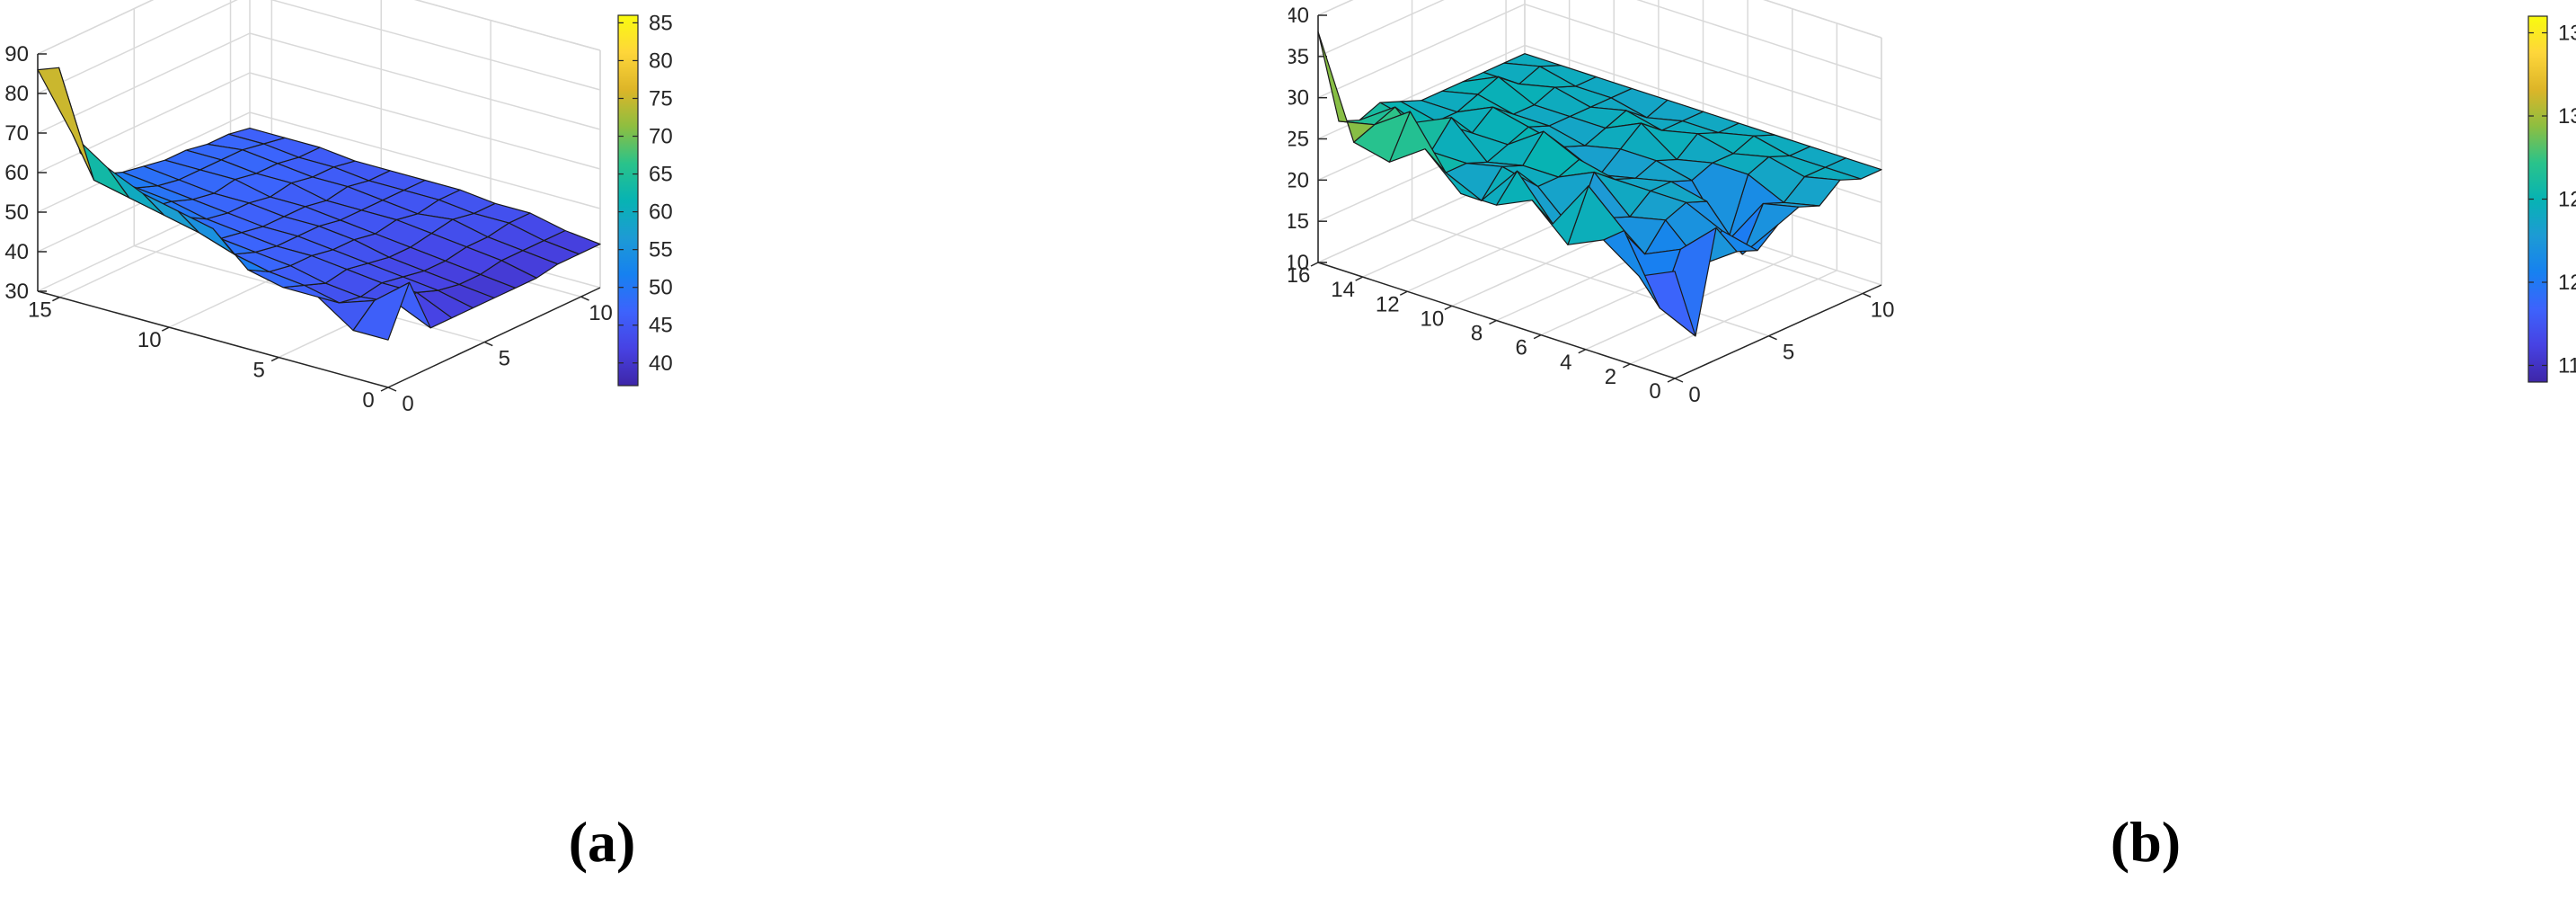 The width and height of the screenshot is (2576, 898). I want to click on x-axis-line, so click(213, 339).